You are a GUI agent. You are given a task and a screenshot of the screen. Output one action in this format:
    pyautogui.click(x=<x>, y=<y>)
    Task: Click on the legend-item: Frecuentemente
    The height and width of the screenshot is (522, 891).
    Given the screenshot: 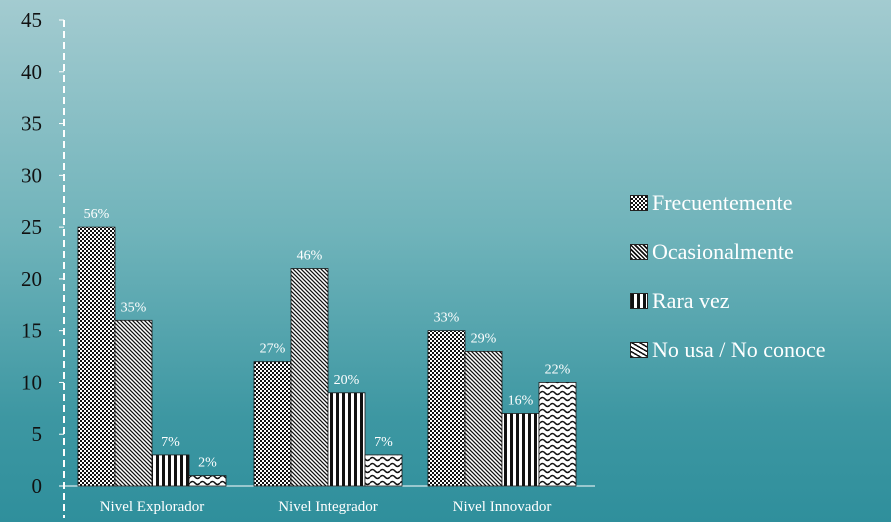 What is the action you would take?
    pyautogui.click(x=728, y=202)
    